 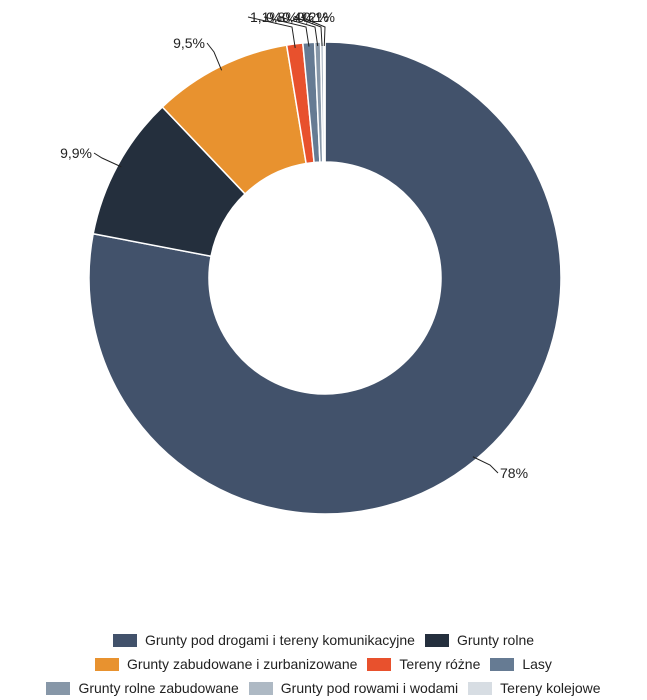 I want to click on legend-label: Tereny kolejowe, so click(x=550, y=688).